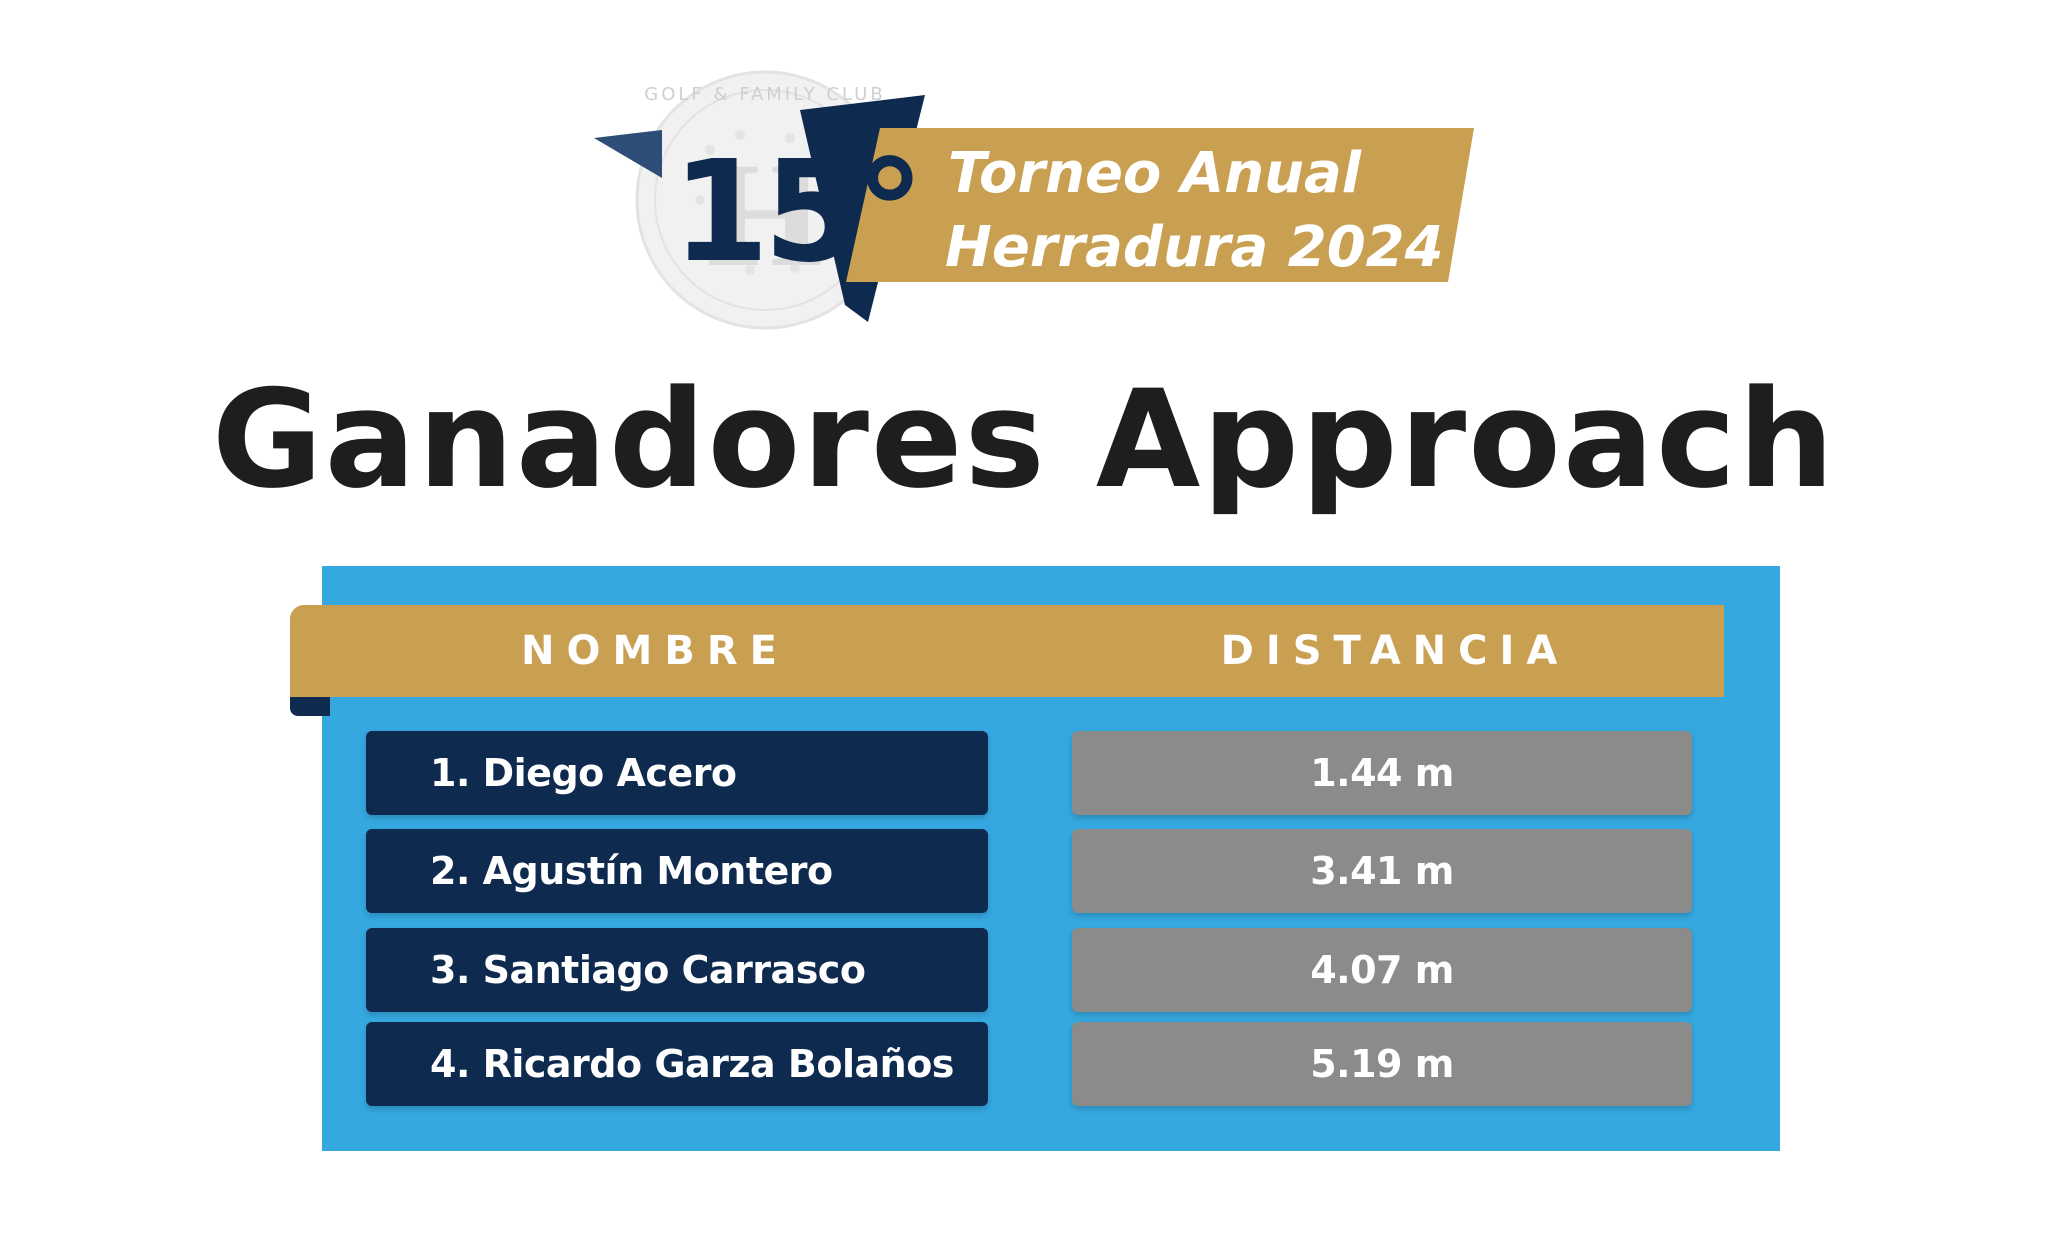  What do you see at coordinates (677, 773) in the screenshot?
I see `winner-name-1: 1. Diego Acero` at bounding box center [677, 773].